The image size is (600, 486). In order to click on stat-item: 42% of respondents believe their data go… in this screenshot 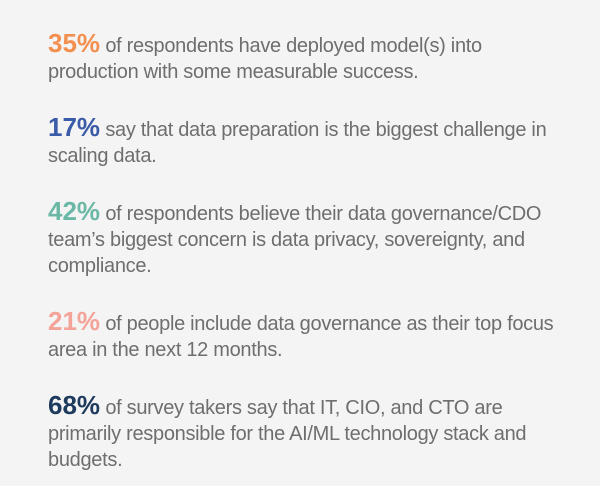, I will do `click(304, 238)`.